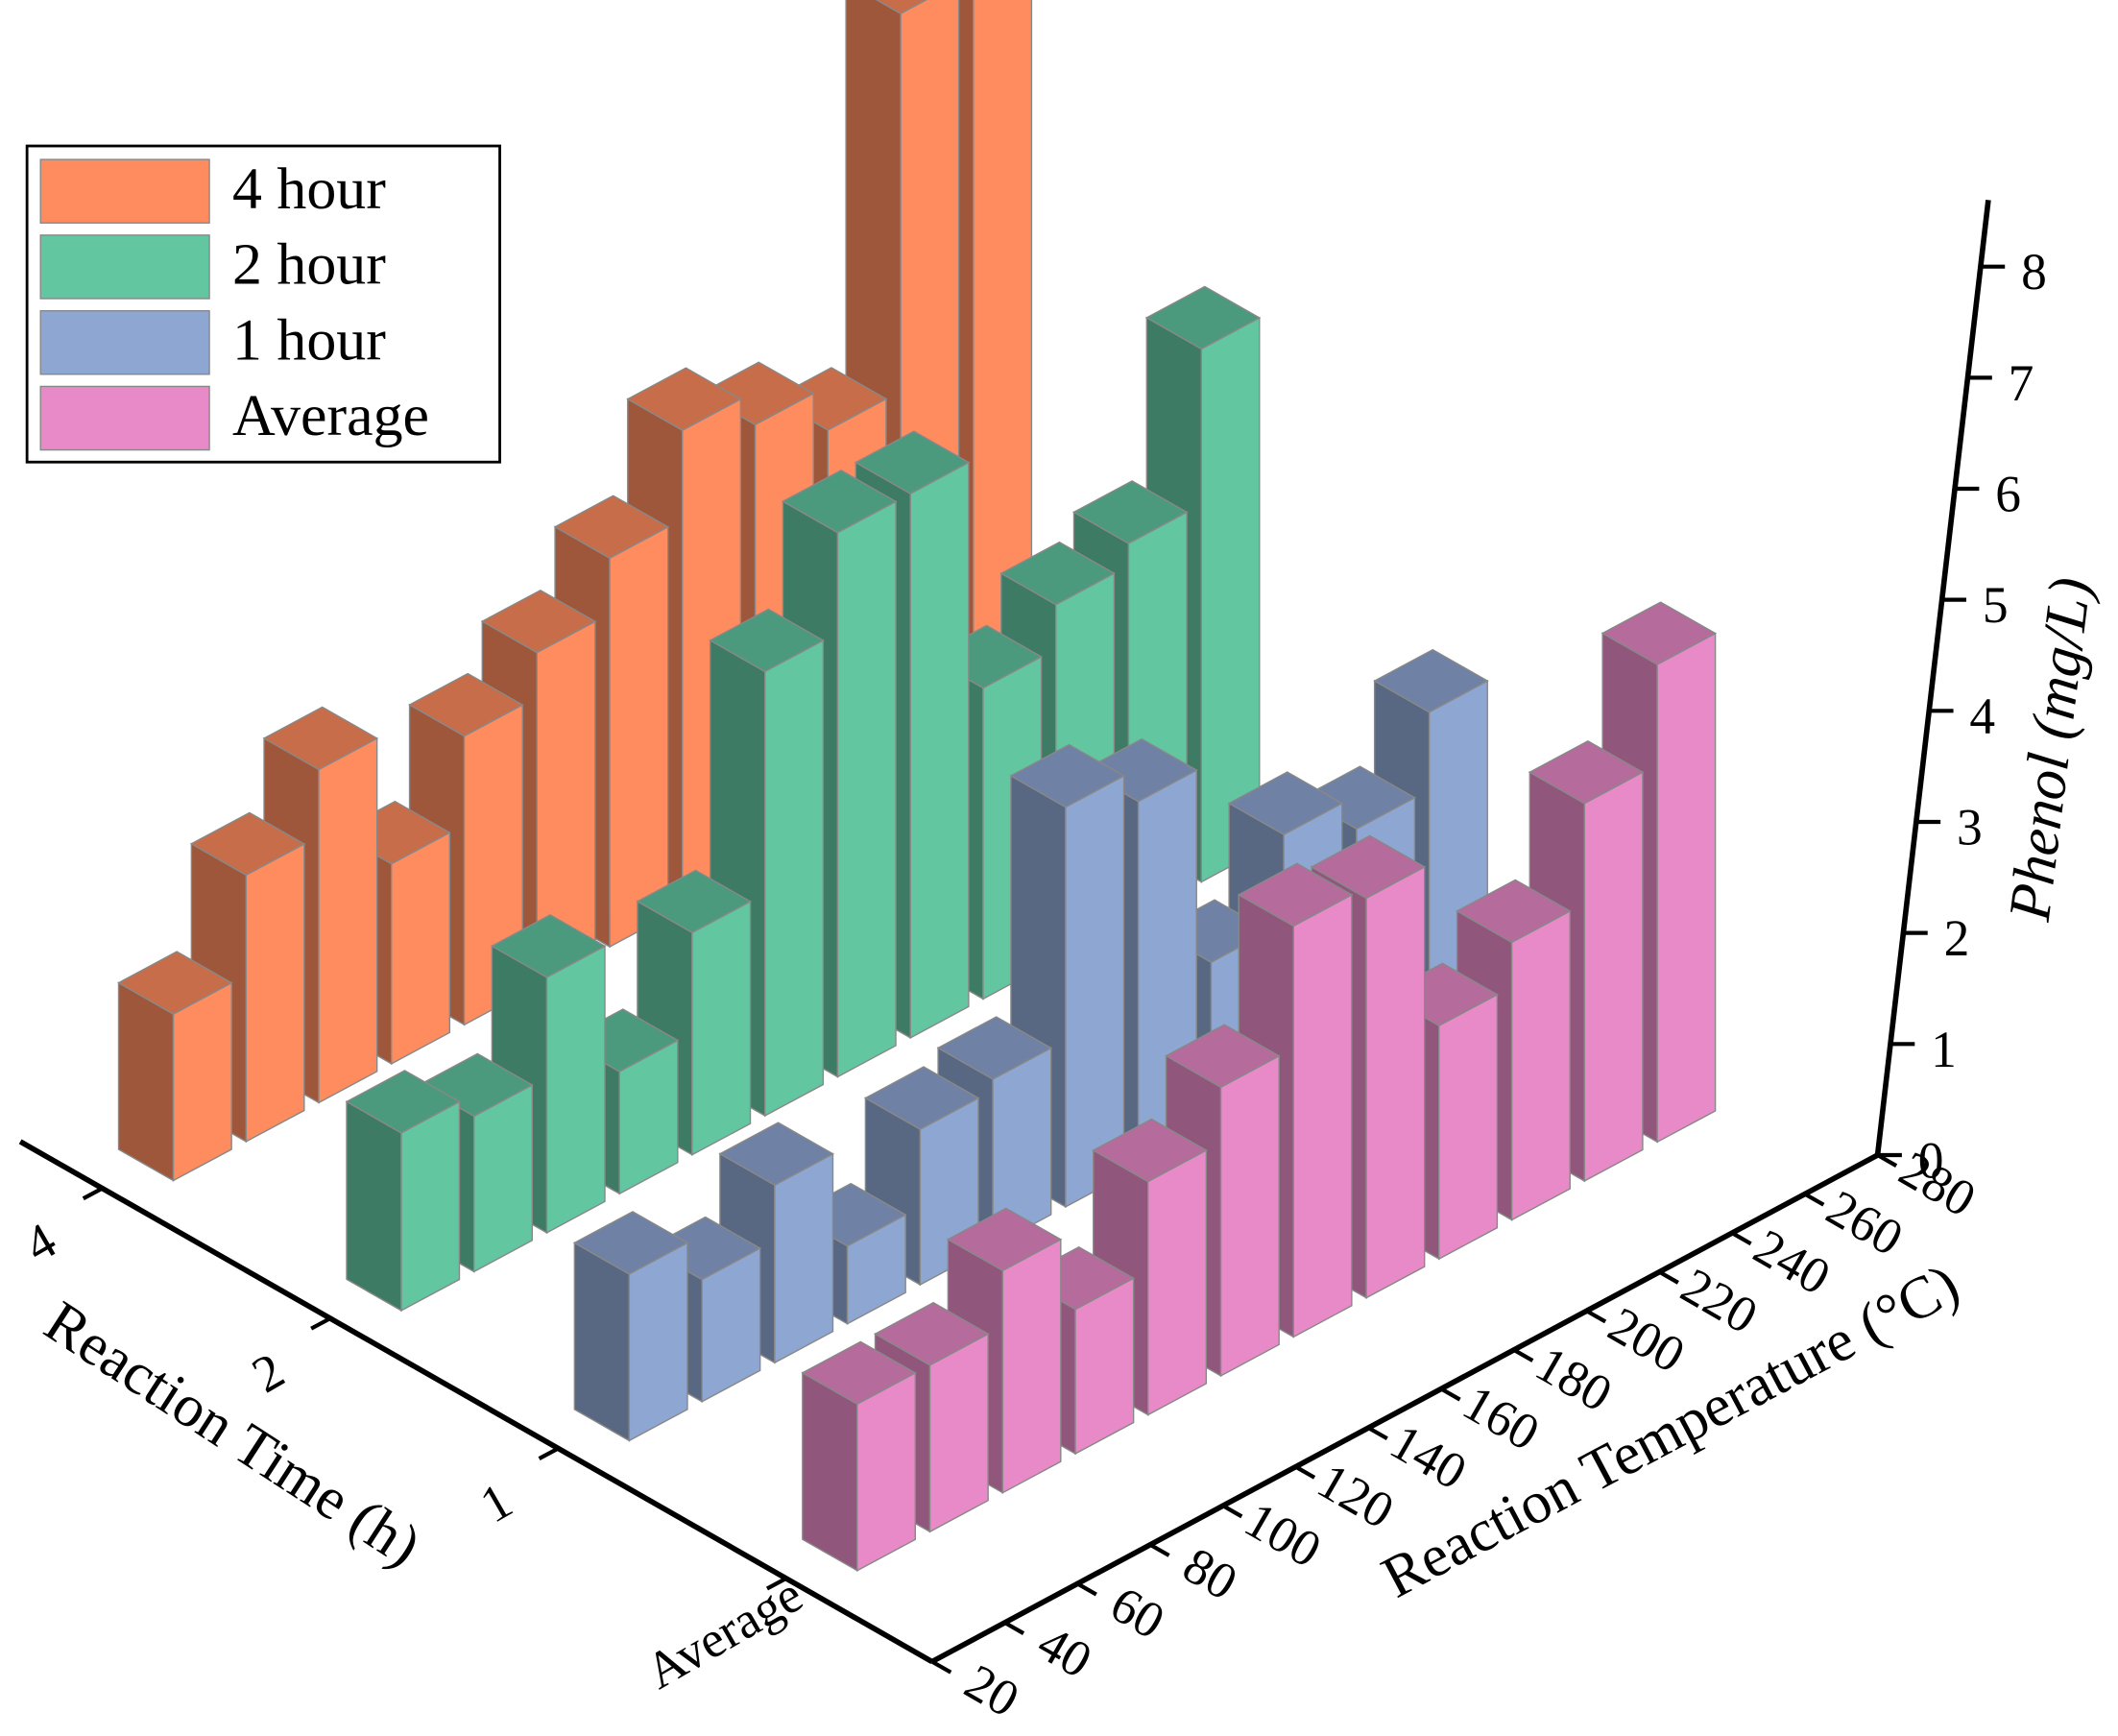  What do you see at coordinates (2051, 750) in the screenshot?
I see `z-axis-title: Phenol (mg/L)` at bounding box center [2051, 750].